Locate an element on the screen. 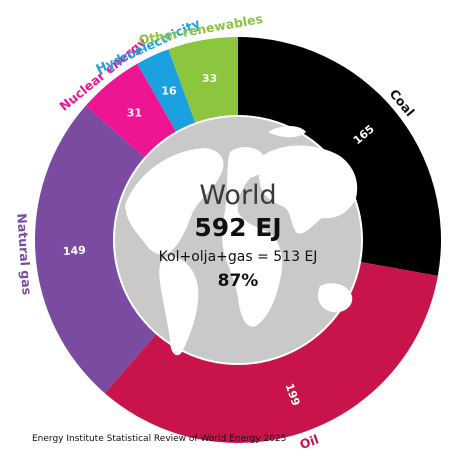 Image resolution: width=450 pixels, height=450 pixels. segment-hydroelectricity is located at coordinates (166, 91).